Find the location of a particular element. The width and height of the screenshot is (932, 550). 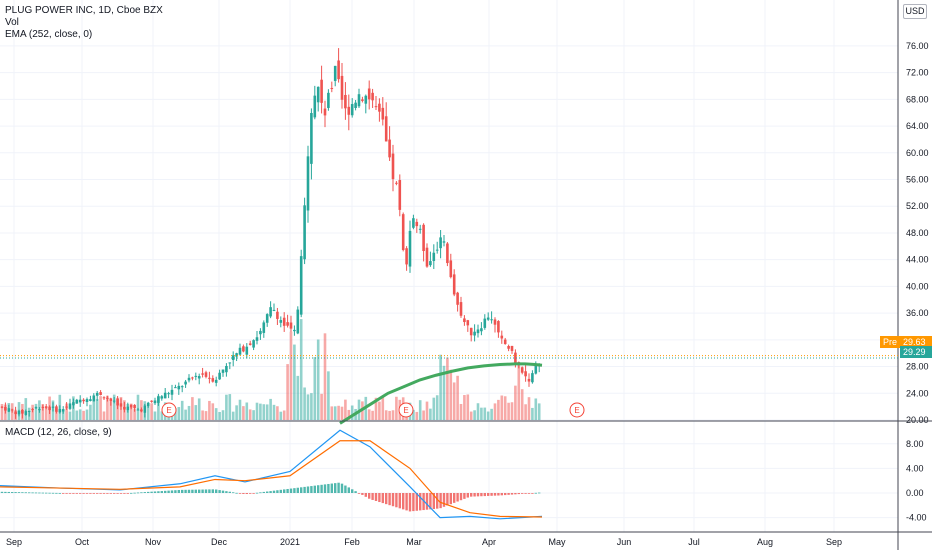

price-tick-label: 64.00 is located at coordinates (917, 126).